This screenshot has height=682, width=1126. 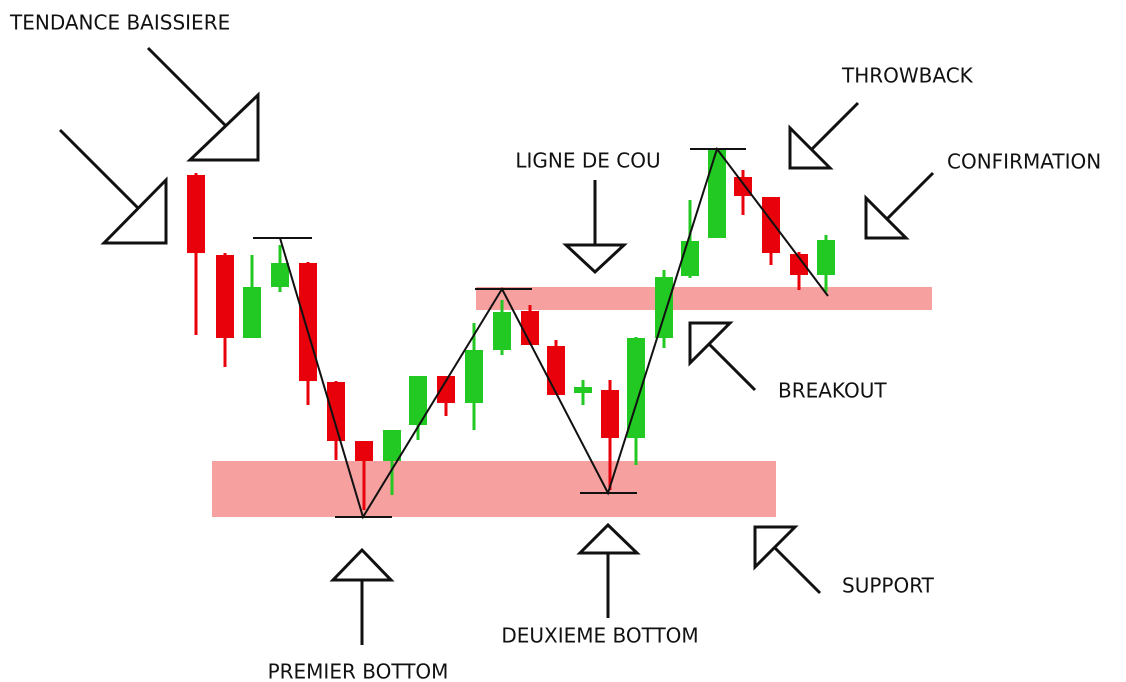 I want to click on label-trend: TENDANCE BAISSIERE, so click(x=119, y=23).